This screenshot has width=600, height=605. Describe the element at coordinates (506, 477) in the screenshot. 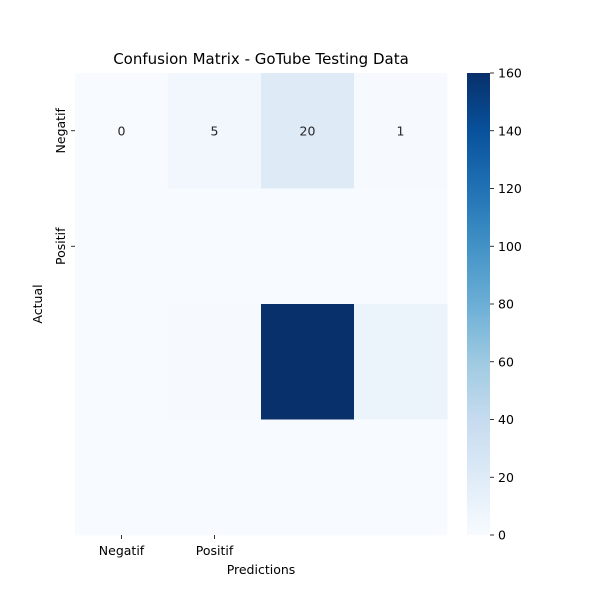

I see `colorbar-tick-label: 20` at that location.